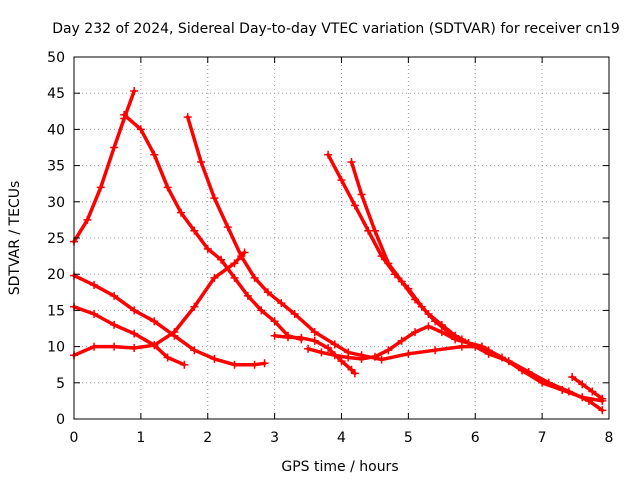 Image resolution: width=640 pixels, height=480 pixels. What do you see at coordinates (56, 239) in the screenshot?
I see `y-tick-label: 25` at bounding box center [56, 239].